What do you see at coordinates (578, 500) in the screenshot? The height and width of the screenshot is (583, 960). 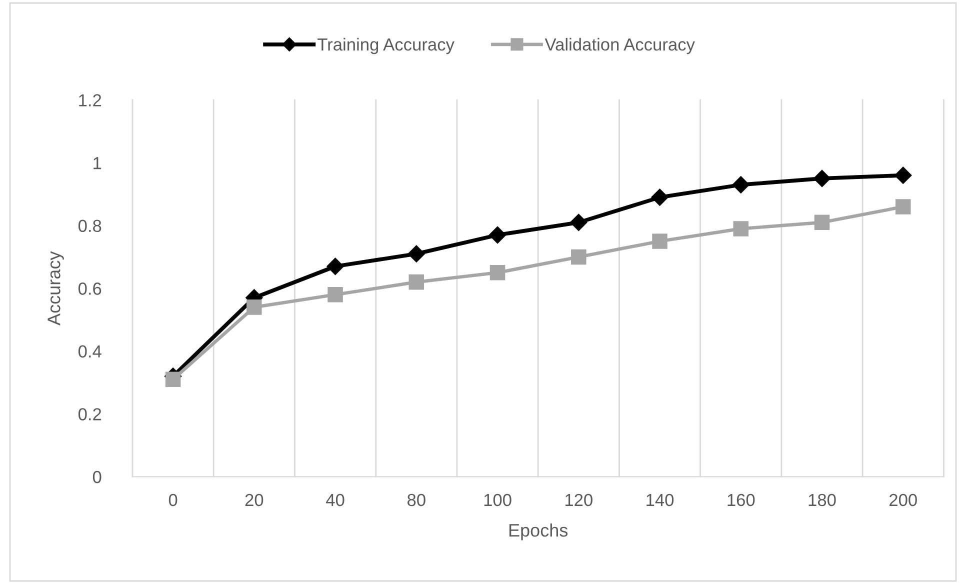 I see `x-tick-label: 120` at bounding box center [578, 500].